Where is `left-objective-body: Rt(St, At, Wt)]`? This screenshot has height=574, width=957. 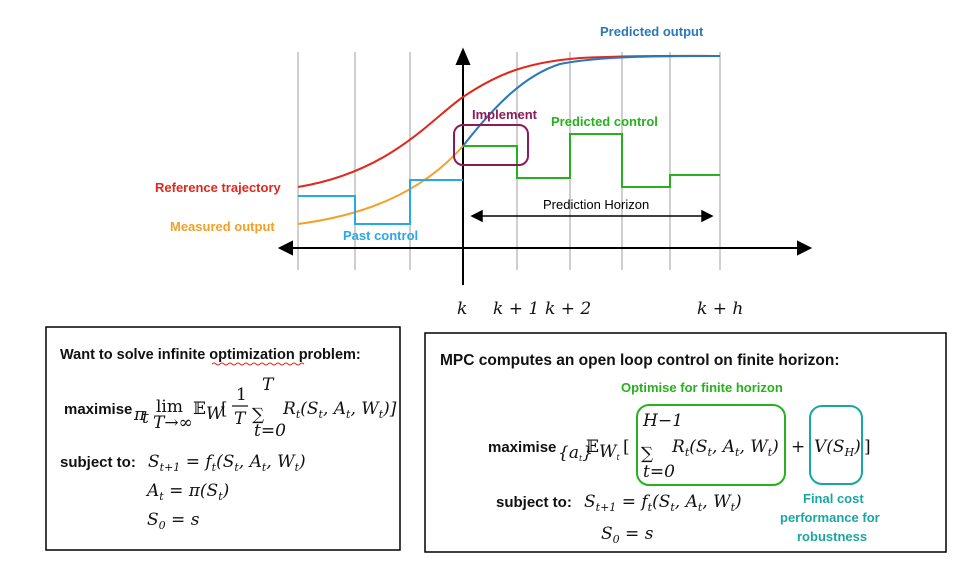 left-objective-body: Rt(St, At, Wt)] is located at coordinates (339, 410).